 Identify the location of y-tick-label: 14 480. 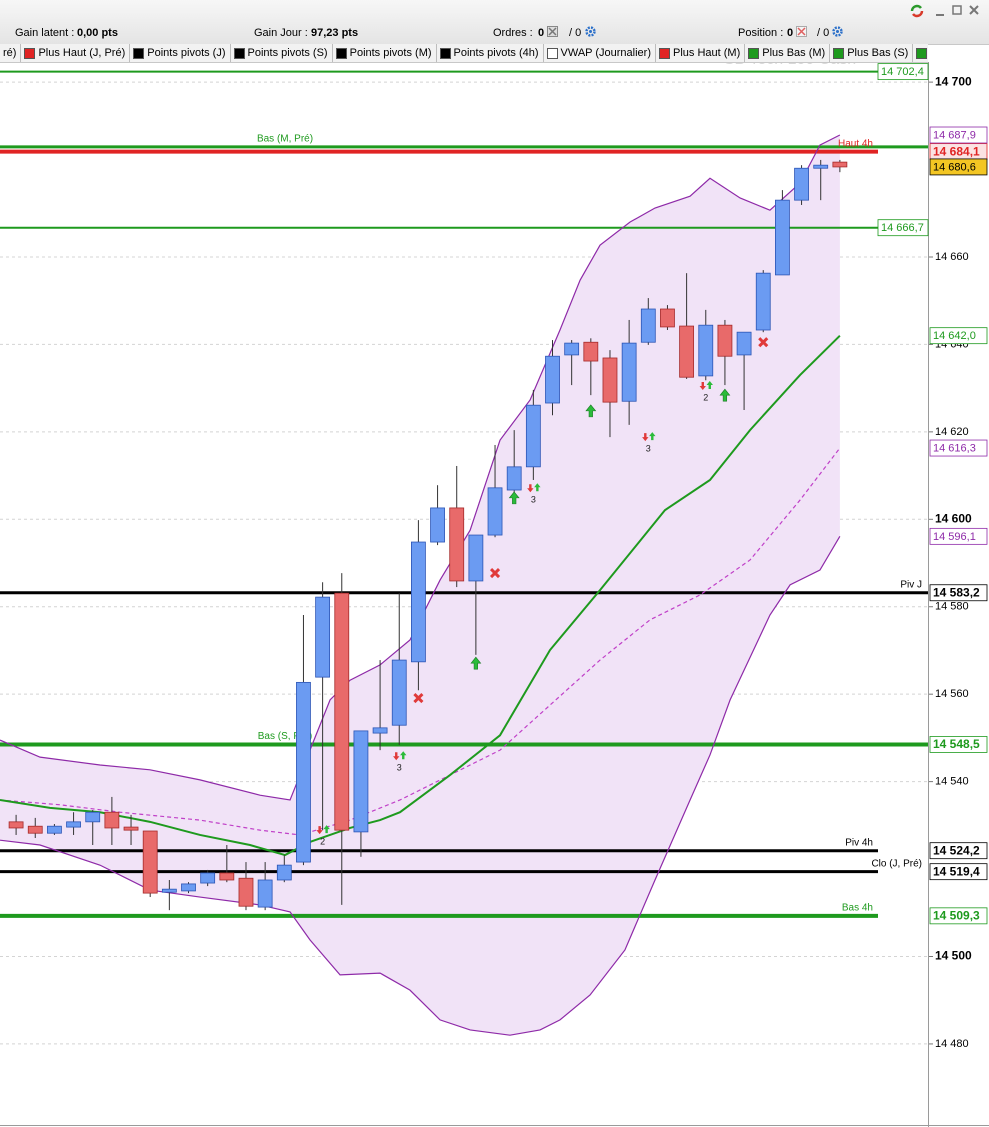
(952, 1044).